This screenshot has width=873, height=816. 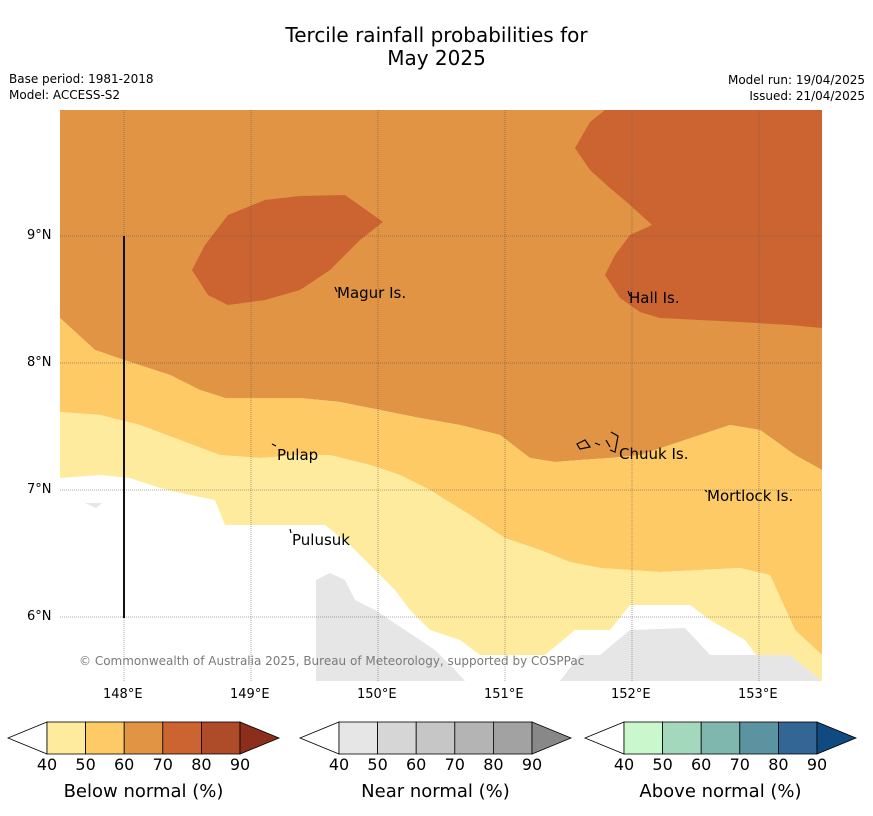 What do you see at coordinates (436, 35) in the screenshot?
I see `title-line-1: Tercile rainfall probabilities for` at bounding box center [436, 35].